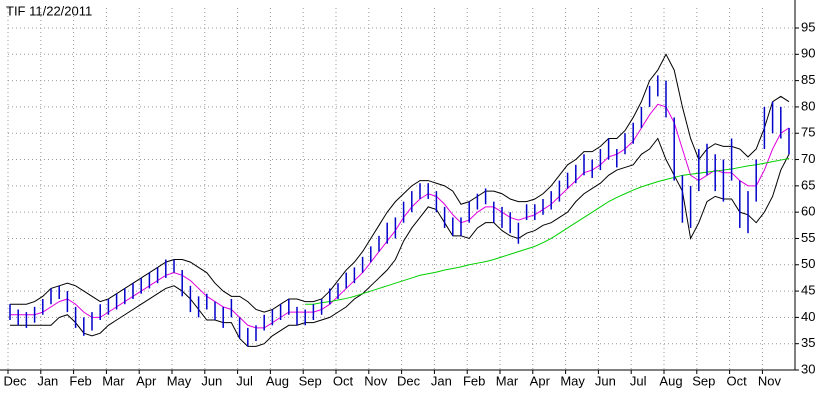 The width and height of the screenshot is (822, 400). Describe the element at coordinates (808, 184) in the screenshot. I see `y-tick-label: 65` at that location.